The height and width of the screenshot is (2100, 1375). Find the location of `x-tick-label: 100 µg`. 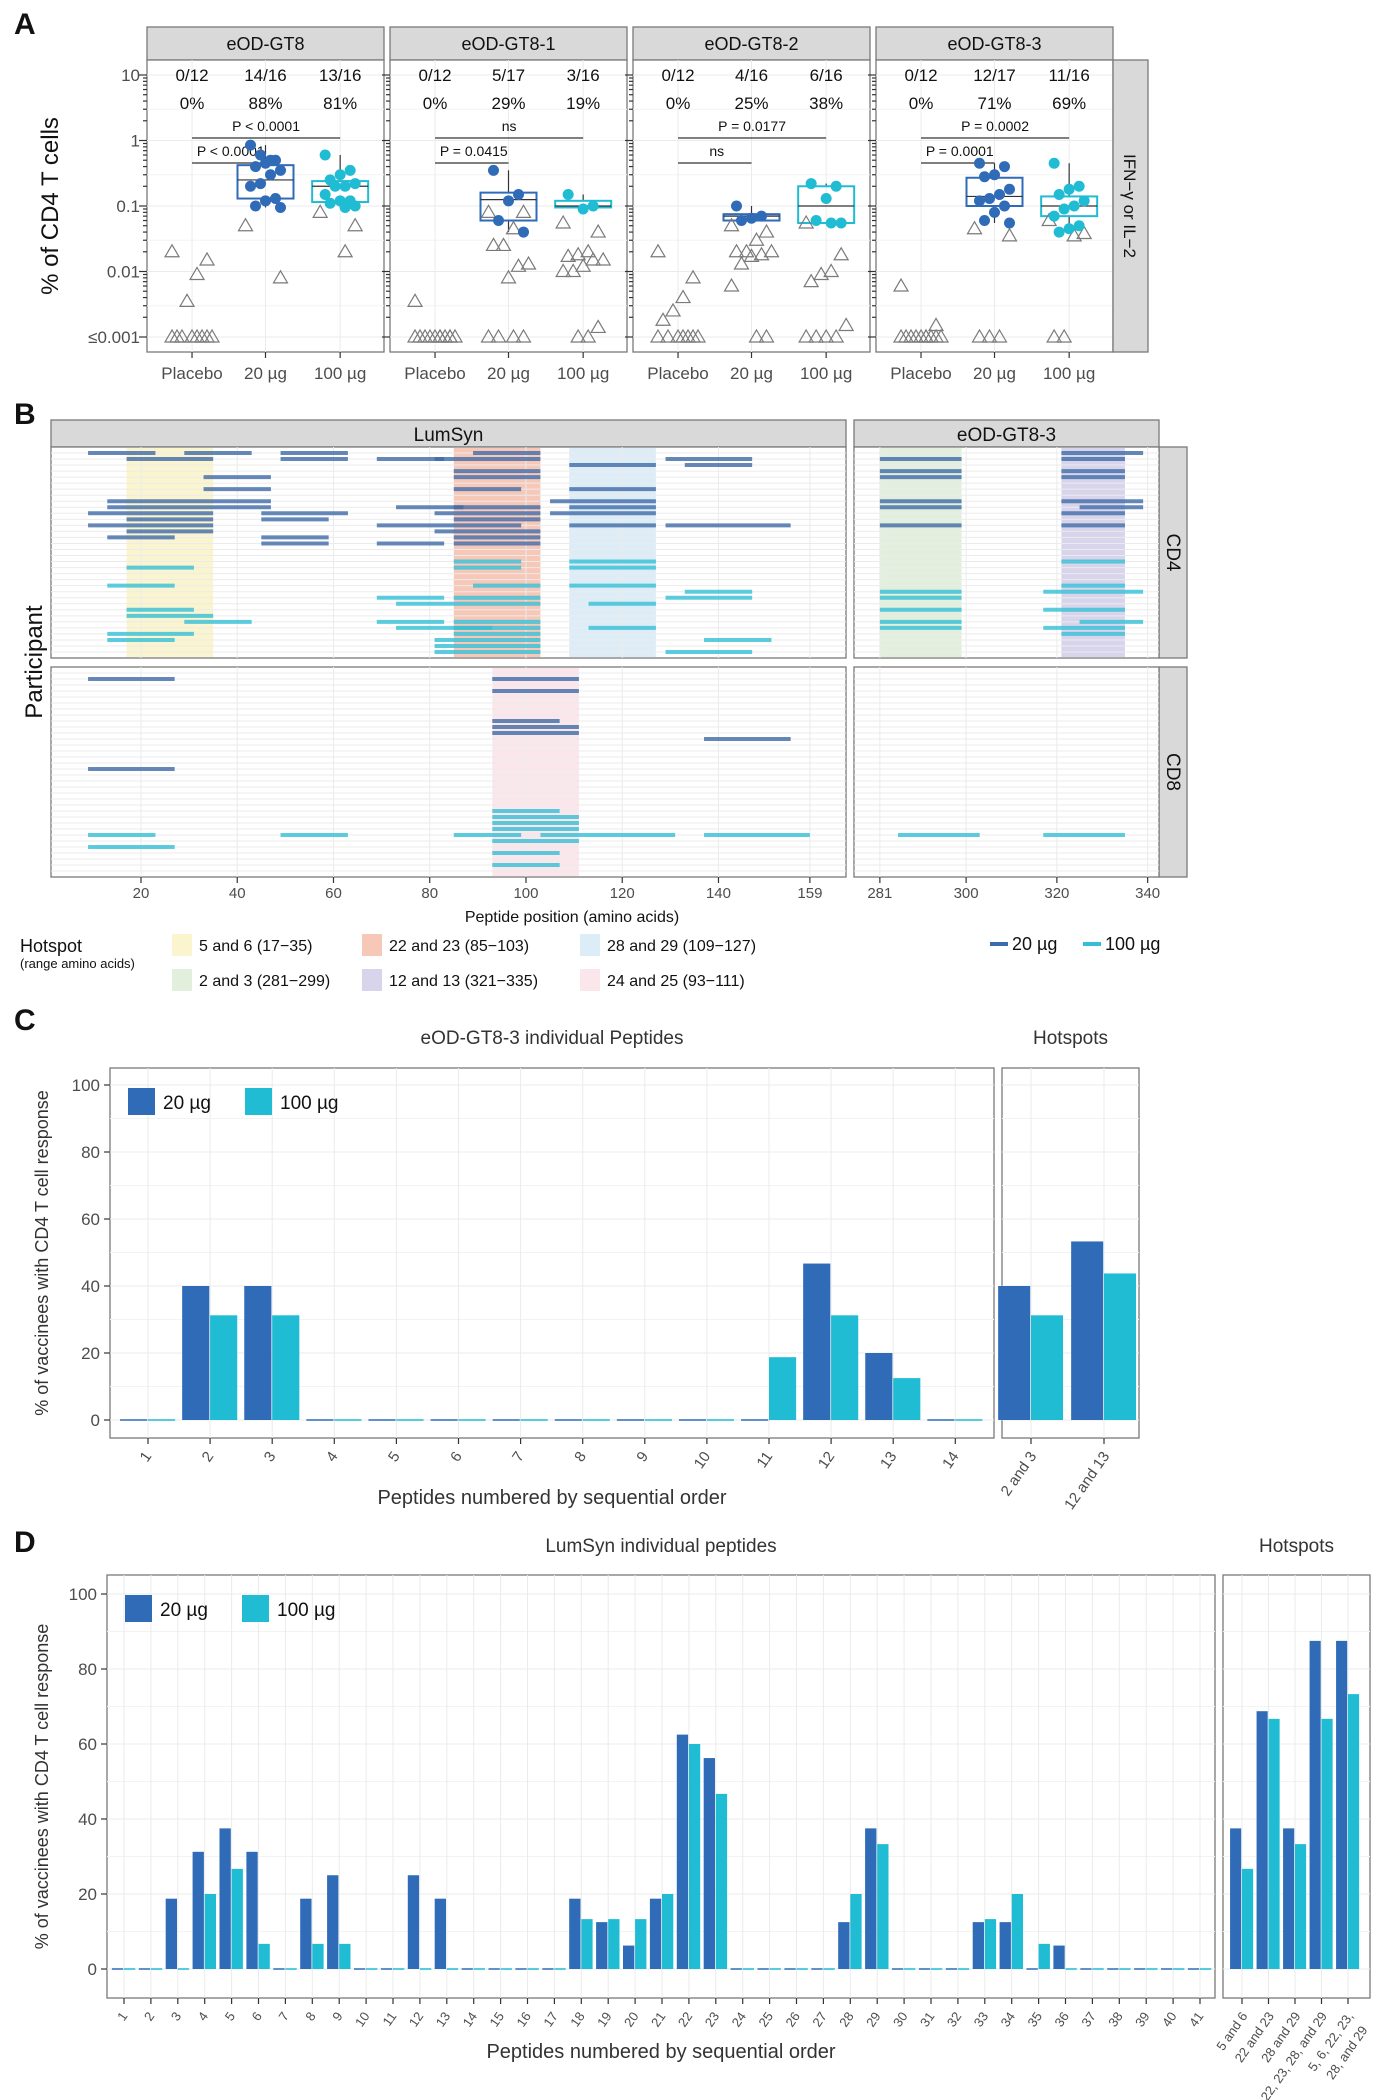

x-tick-label: 100 µg is located at coordinates (826, 373).